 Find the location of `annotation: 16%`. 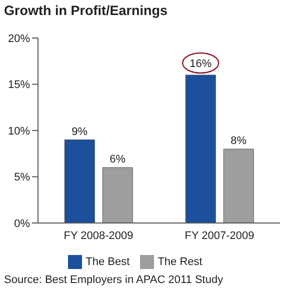

annotation: 16% is located at coordinates (201, 64).